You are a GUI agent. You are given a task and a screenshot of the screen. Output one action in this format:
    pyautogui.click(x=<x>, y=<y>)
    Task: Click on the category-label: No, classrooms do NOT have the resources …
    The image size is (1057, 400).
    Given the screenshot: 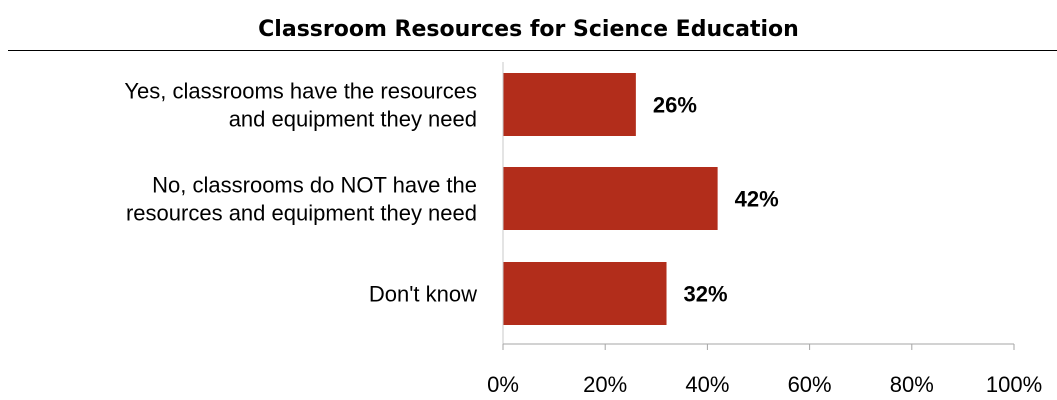 What is the action you would take?
    pyautogui.click(x=301, y=199)
    